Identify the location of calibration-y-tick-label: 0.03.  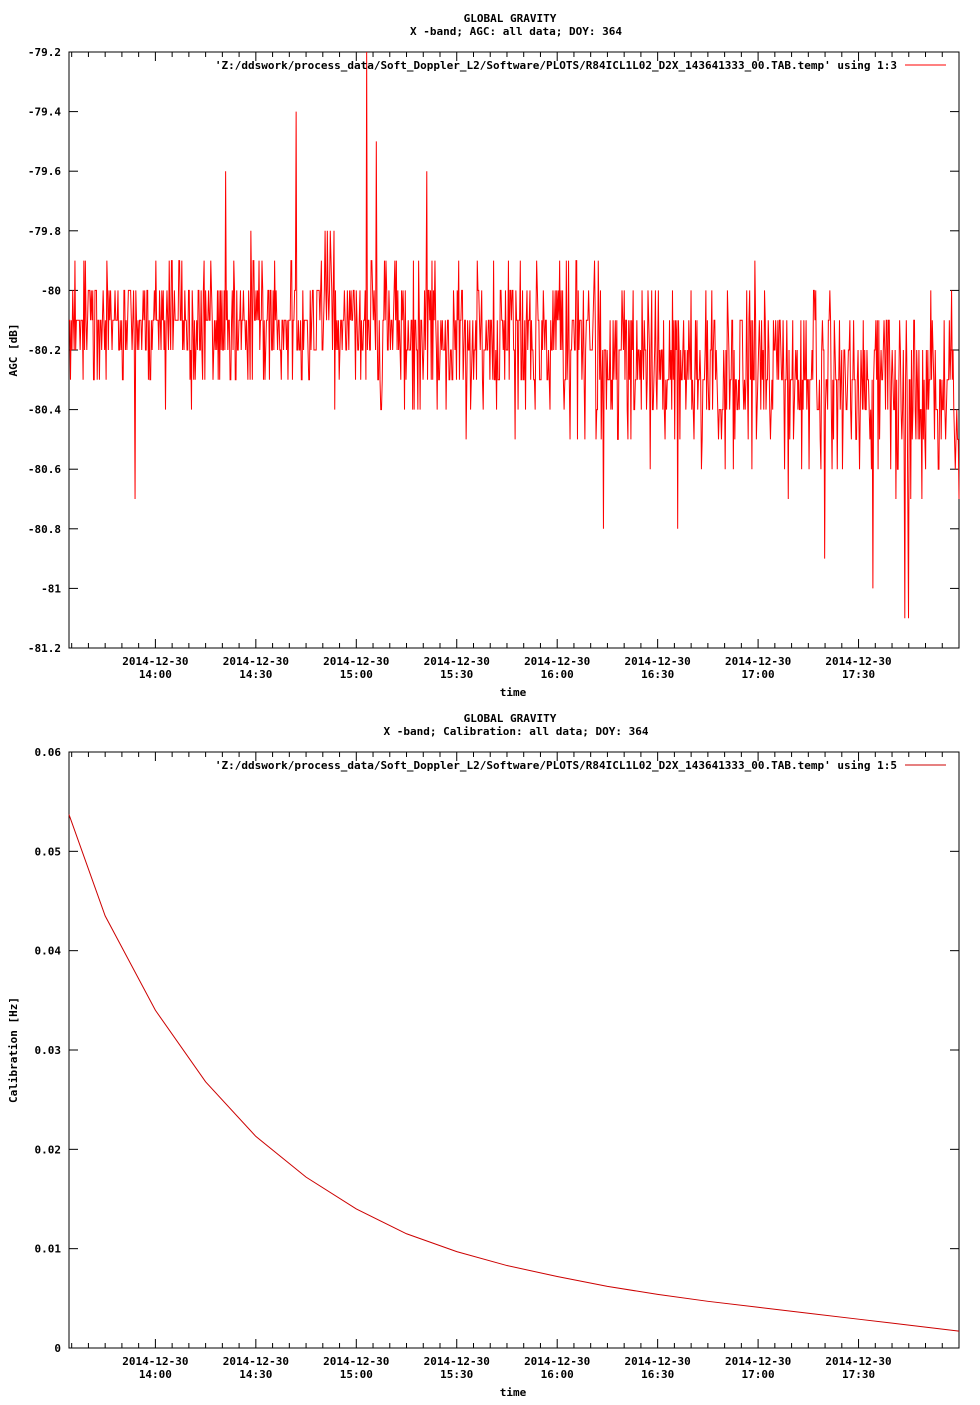
(48, 1050).